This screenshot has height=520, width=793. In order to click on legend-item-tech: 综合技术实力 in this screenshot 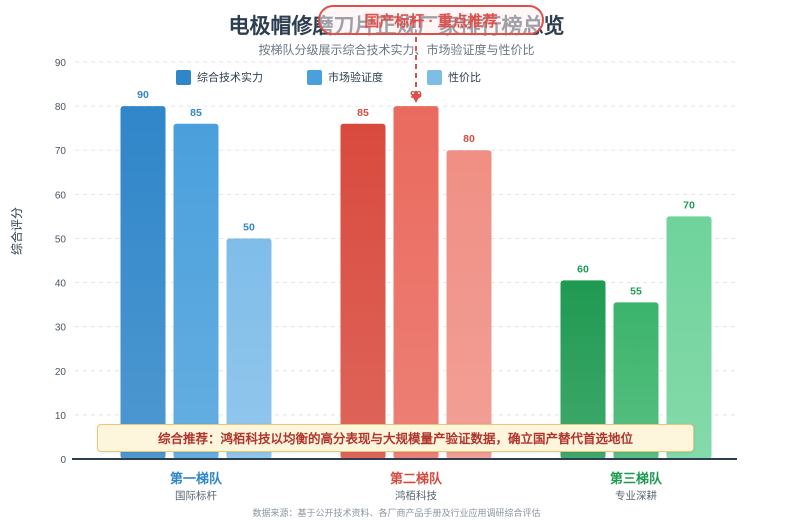, I will do `click(219, 77)`.